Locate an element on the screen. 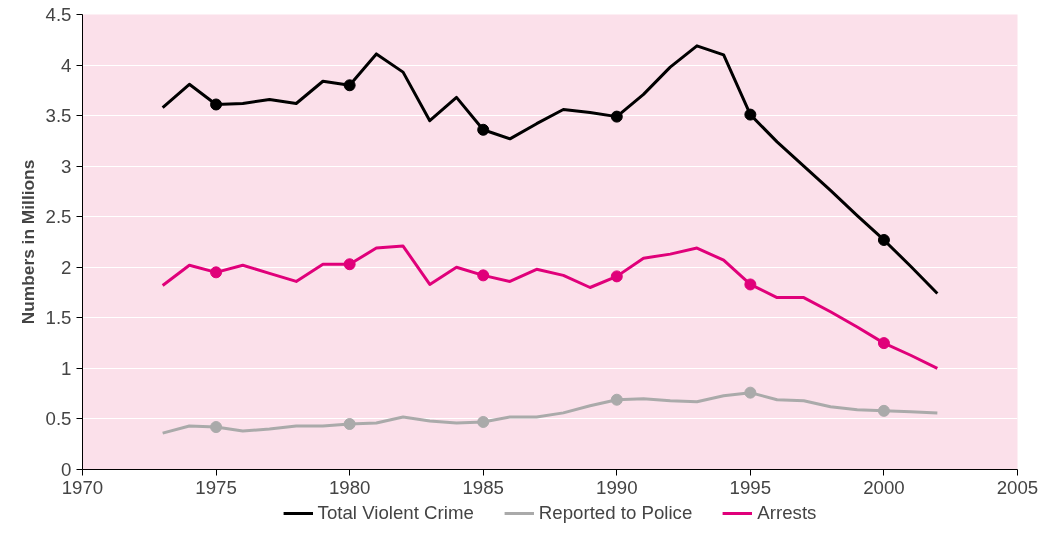 Image resolution: width=1052 pixels, height=545 pixels. y-tick-label: 1 is located at coordinates (66, 368).